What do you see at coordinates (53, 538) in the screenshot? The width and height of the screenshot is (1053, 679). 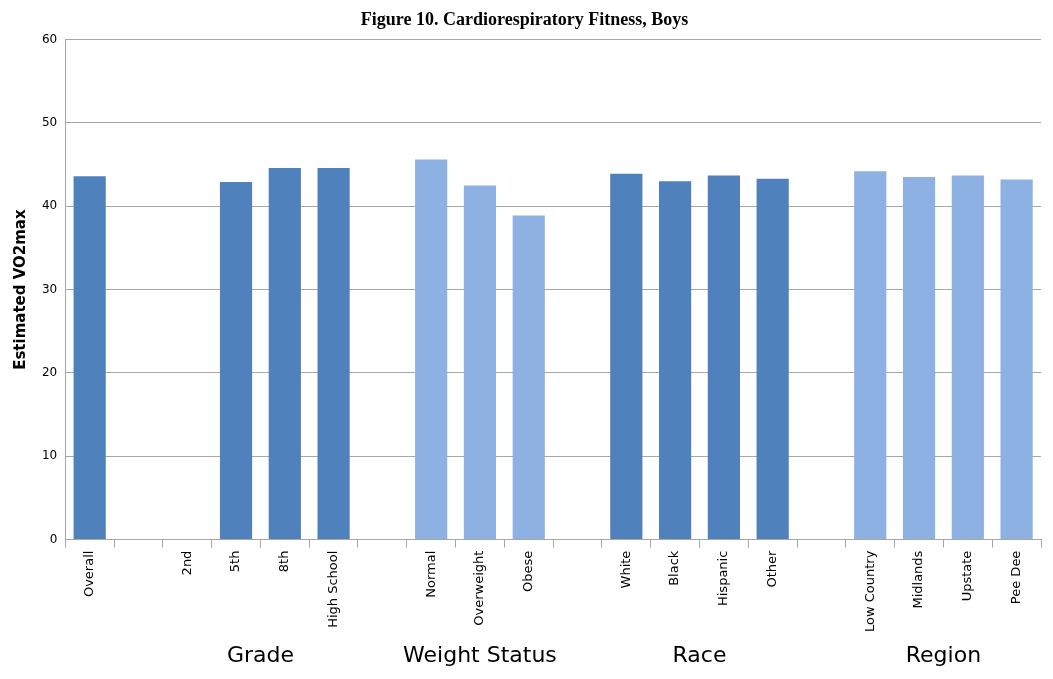 I see `y-tick-label: 0` at bounding box center [53, 538].